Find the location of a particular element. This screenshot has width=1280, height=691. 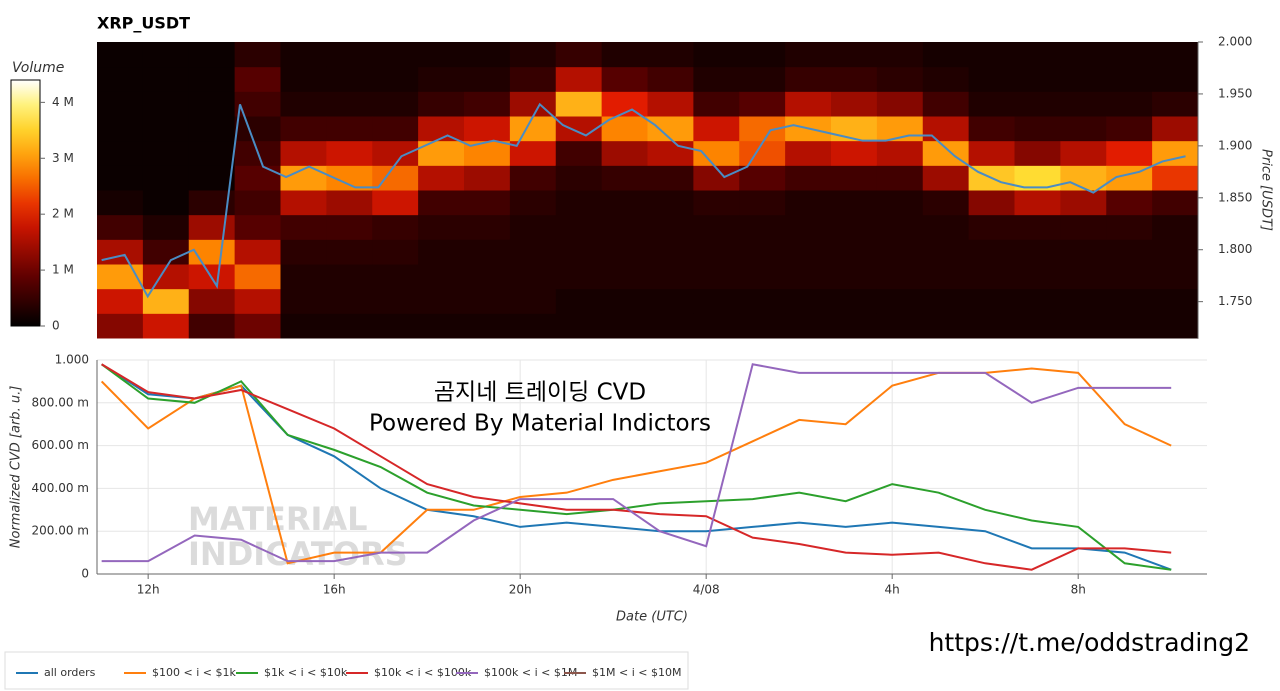

legend-label: $100k < i < $1M is located at coordinates (530, 672).